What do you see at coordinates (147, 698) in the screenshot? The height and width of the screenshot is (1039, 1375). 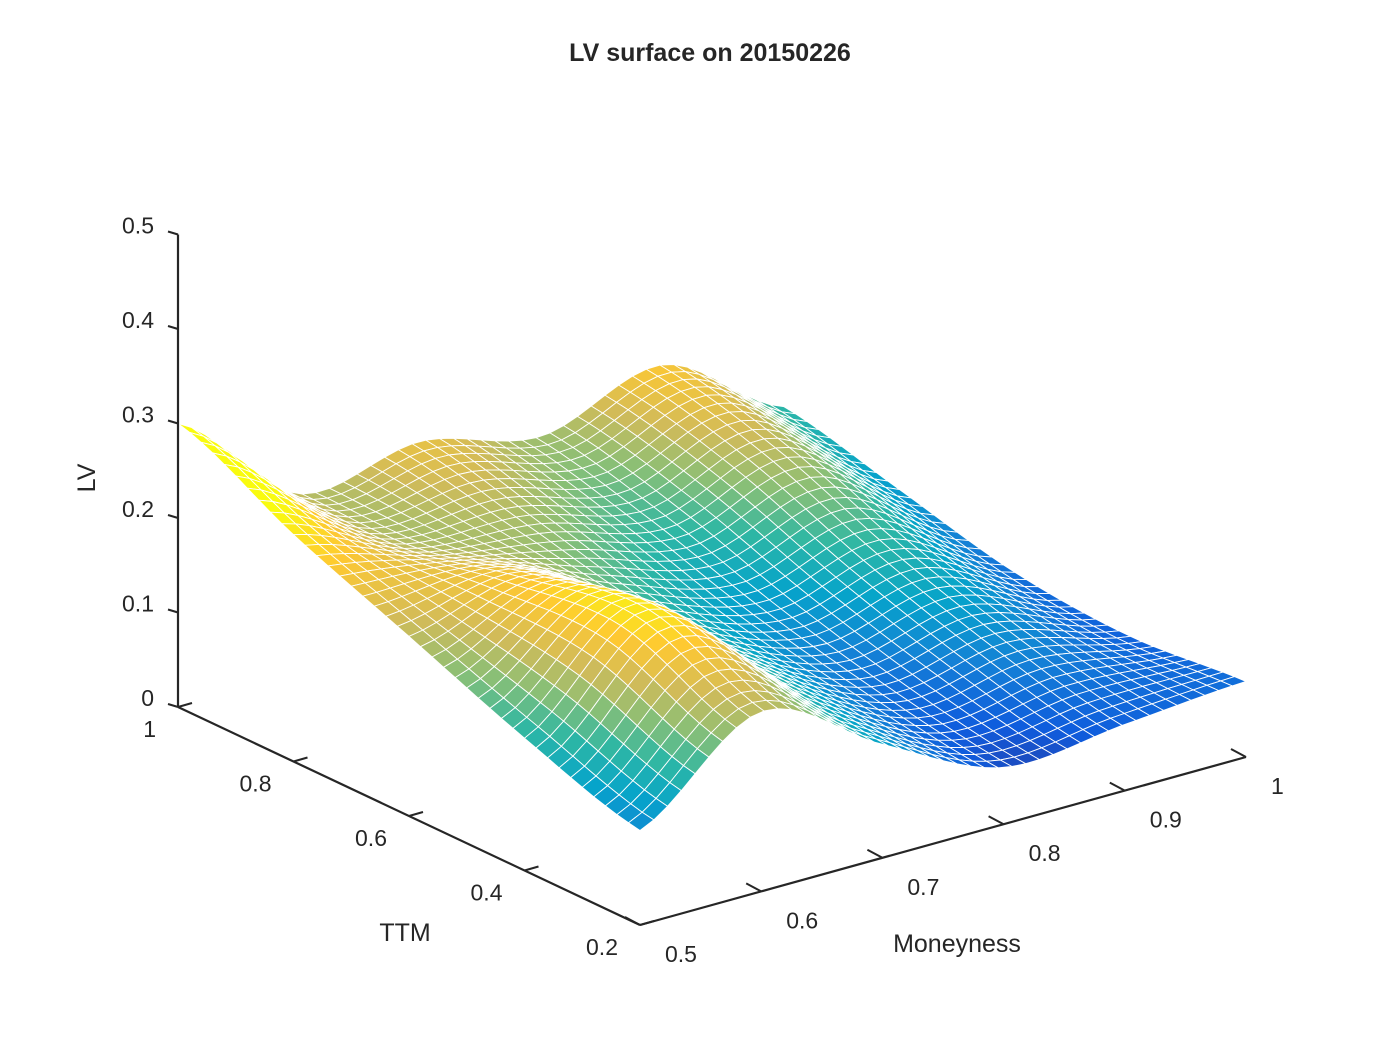 I see `z-tick-label: 0` at bounding box center [147, 698].